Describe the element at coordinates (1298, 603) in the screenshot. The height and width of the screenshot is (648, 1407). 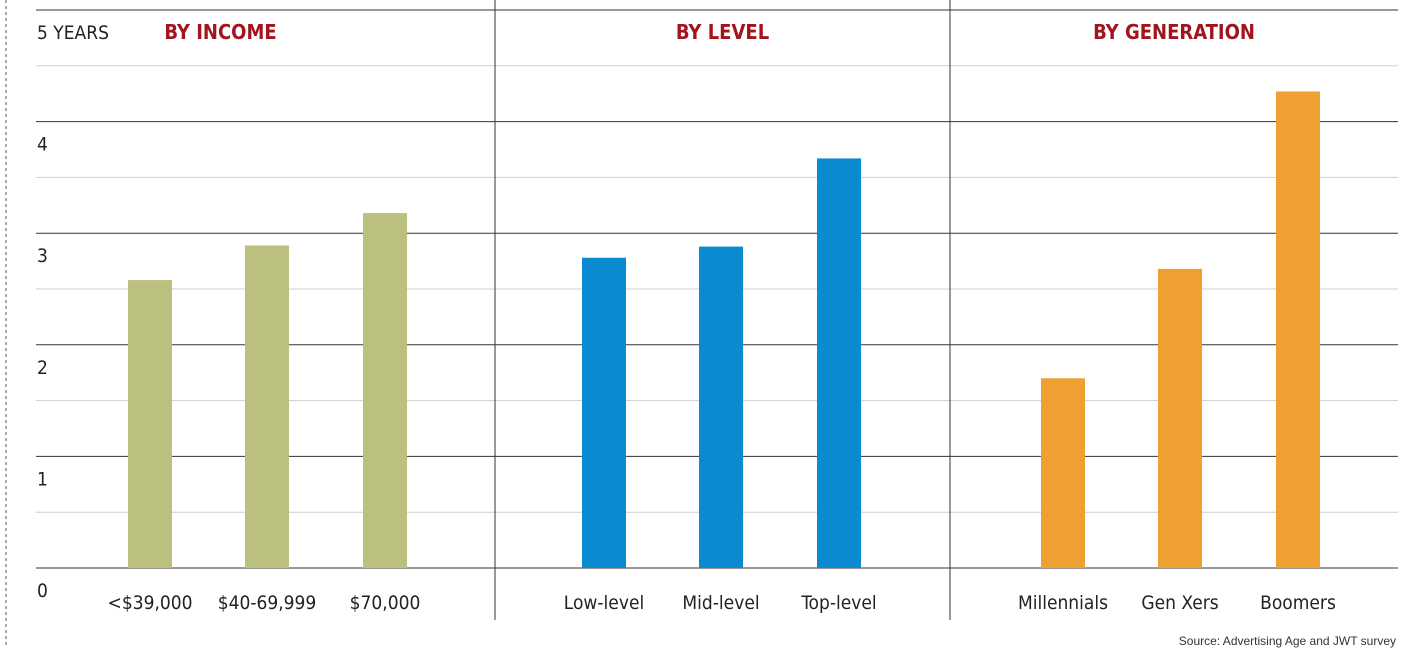
I see `category-label: Boomers` at that location.